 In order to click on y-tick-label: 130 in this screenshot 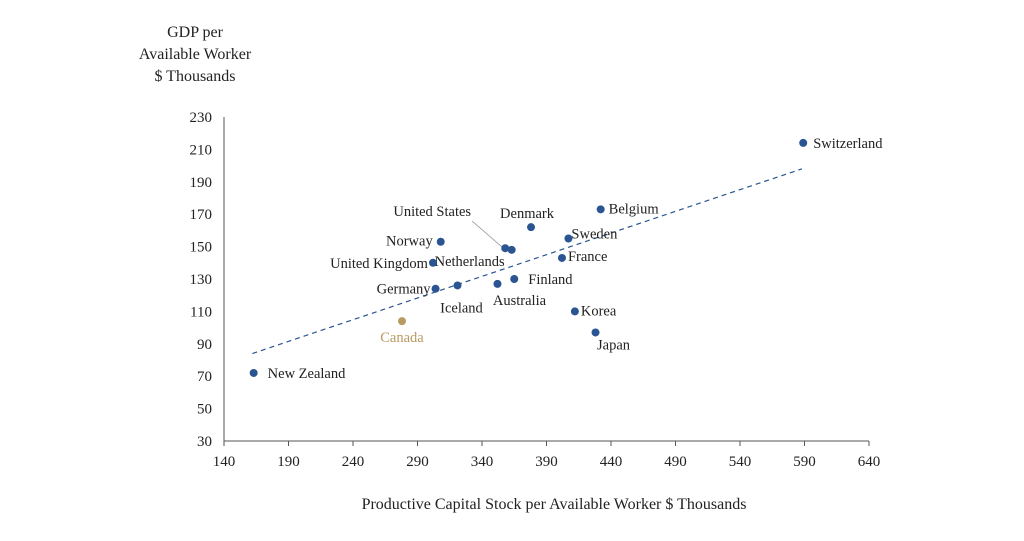, I will do `click(201, 280)`.